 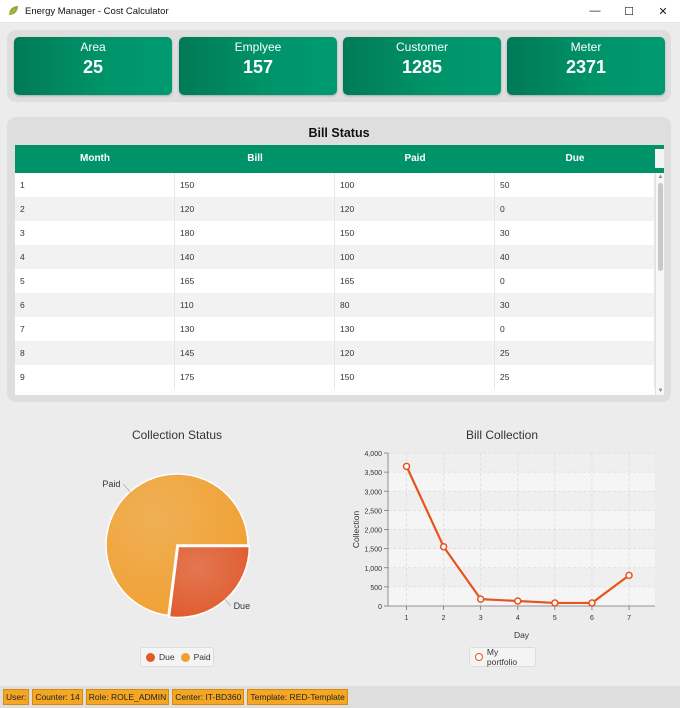 What do you see at coordinates (195, 657) in the screenshot?
I see `legend-item-paid: Paid` at bounding box center [195, 657].